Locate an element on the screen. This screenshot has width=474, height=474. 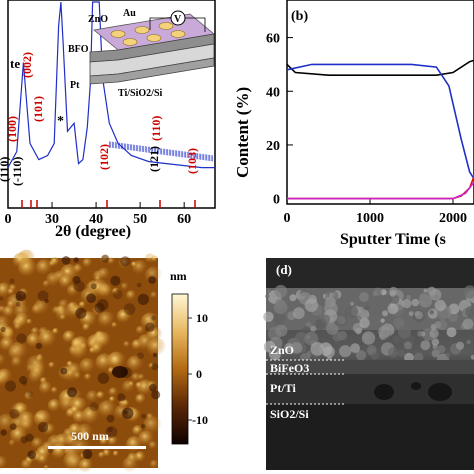
layer-boundaries is located at coordinates (305, 382).